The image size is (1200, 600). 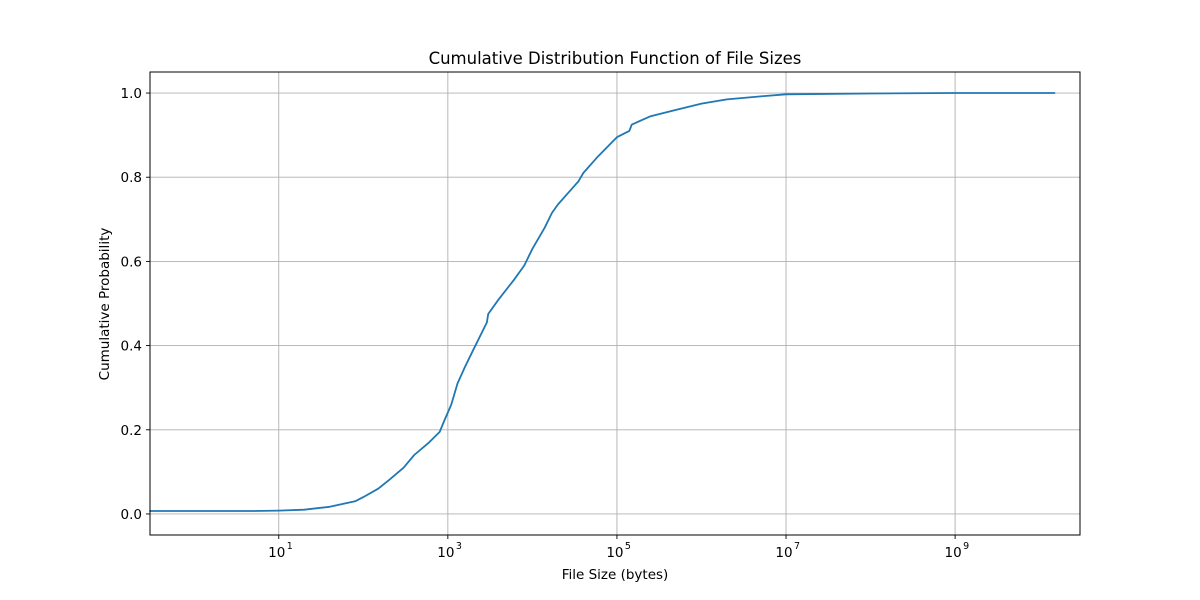 I want to click on x-axis-label: File Size (bytes), so click(x=615, y=575).